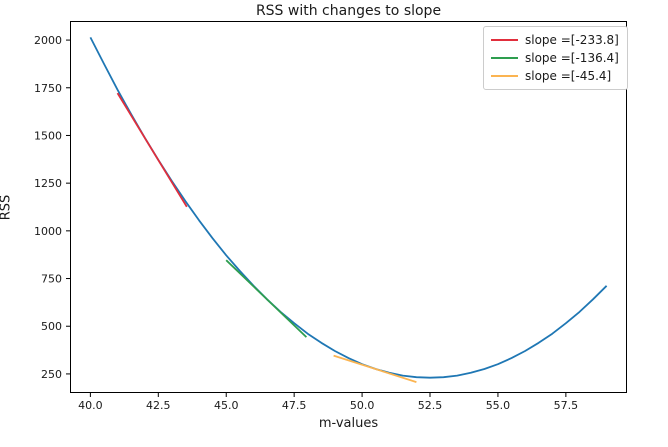 The height and width of the screenshot is (447, 668). What do you see at coordinates (48, 231) in the screenshot?
I see `y-tick-label: 1000` at bounding box center [48, 231].